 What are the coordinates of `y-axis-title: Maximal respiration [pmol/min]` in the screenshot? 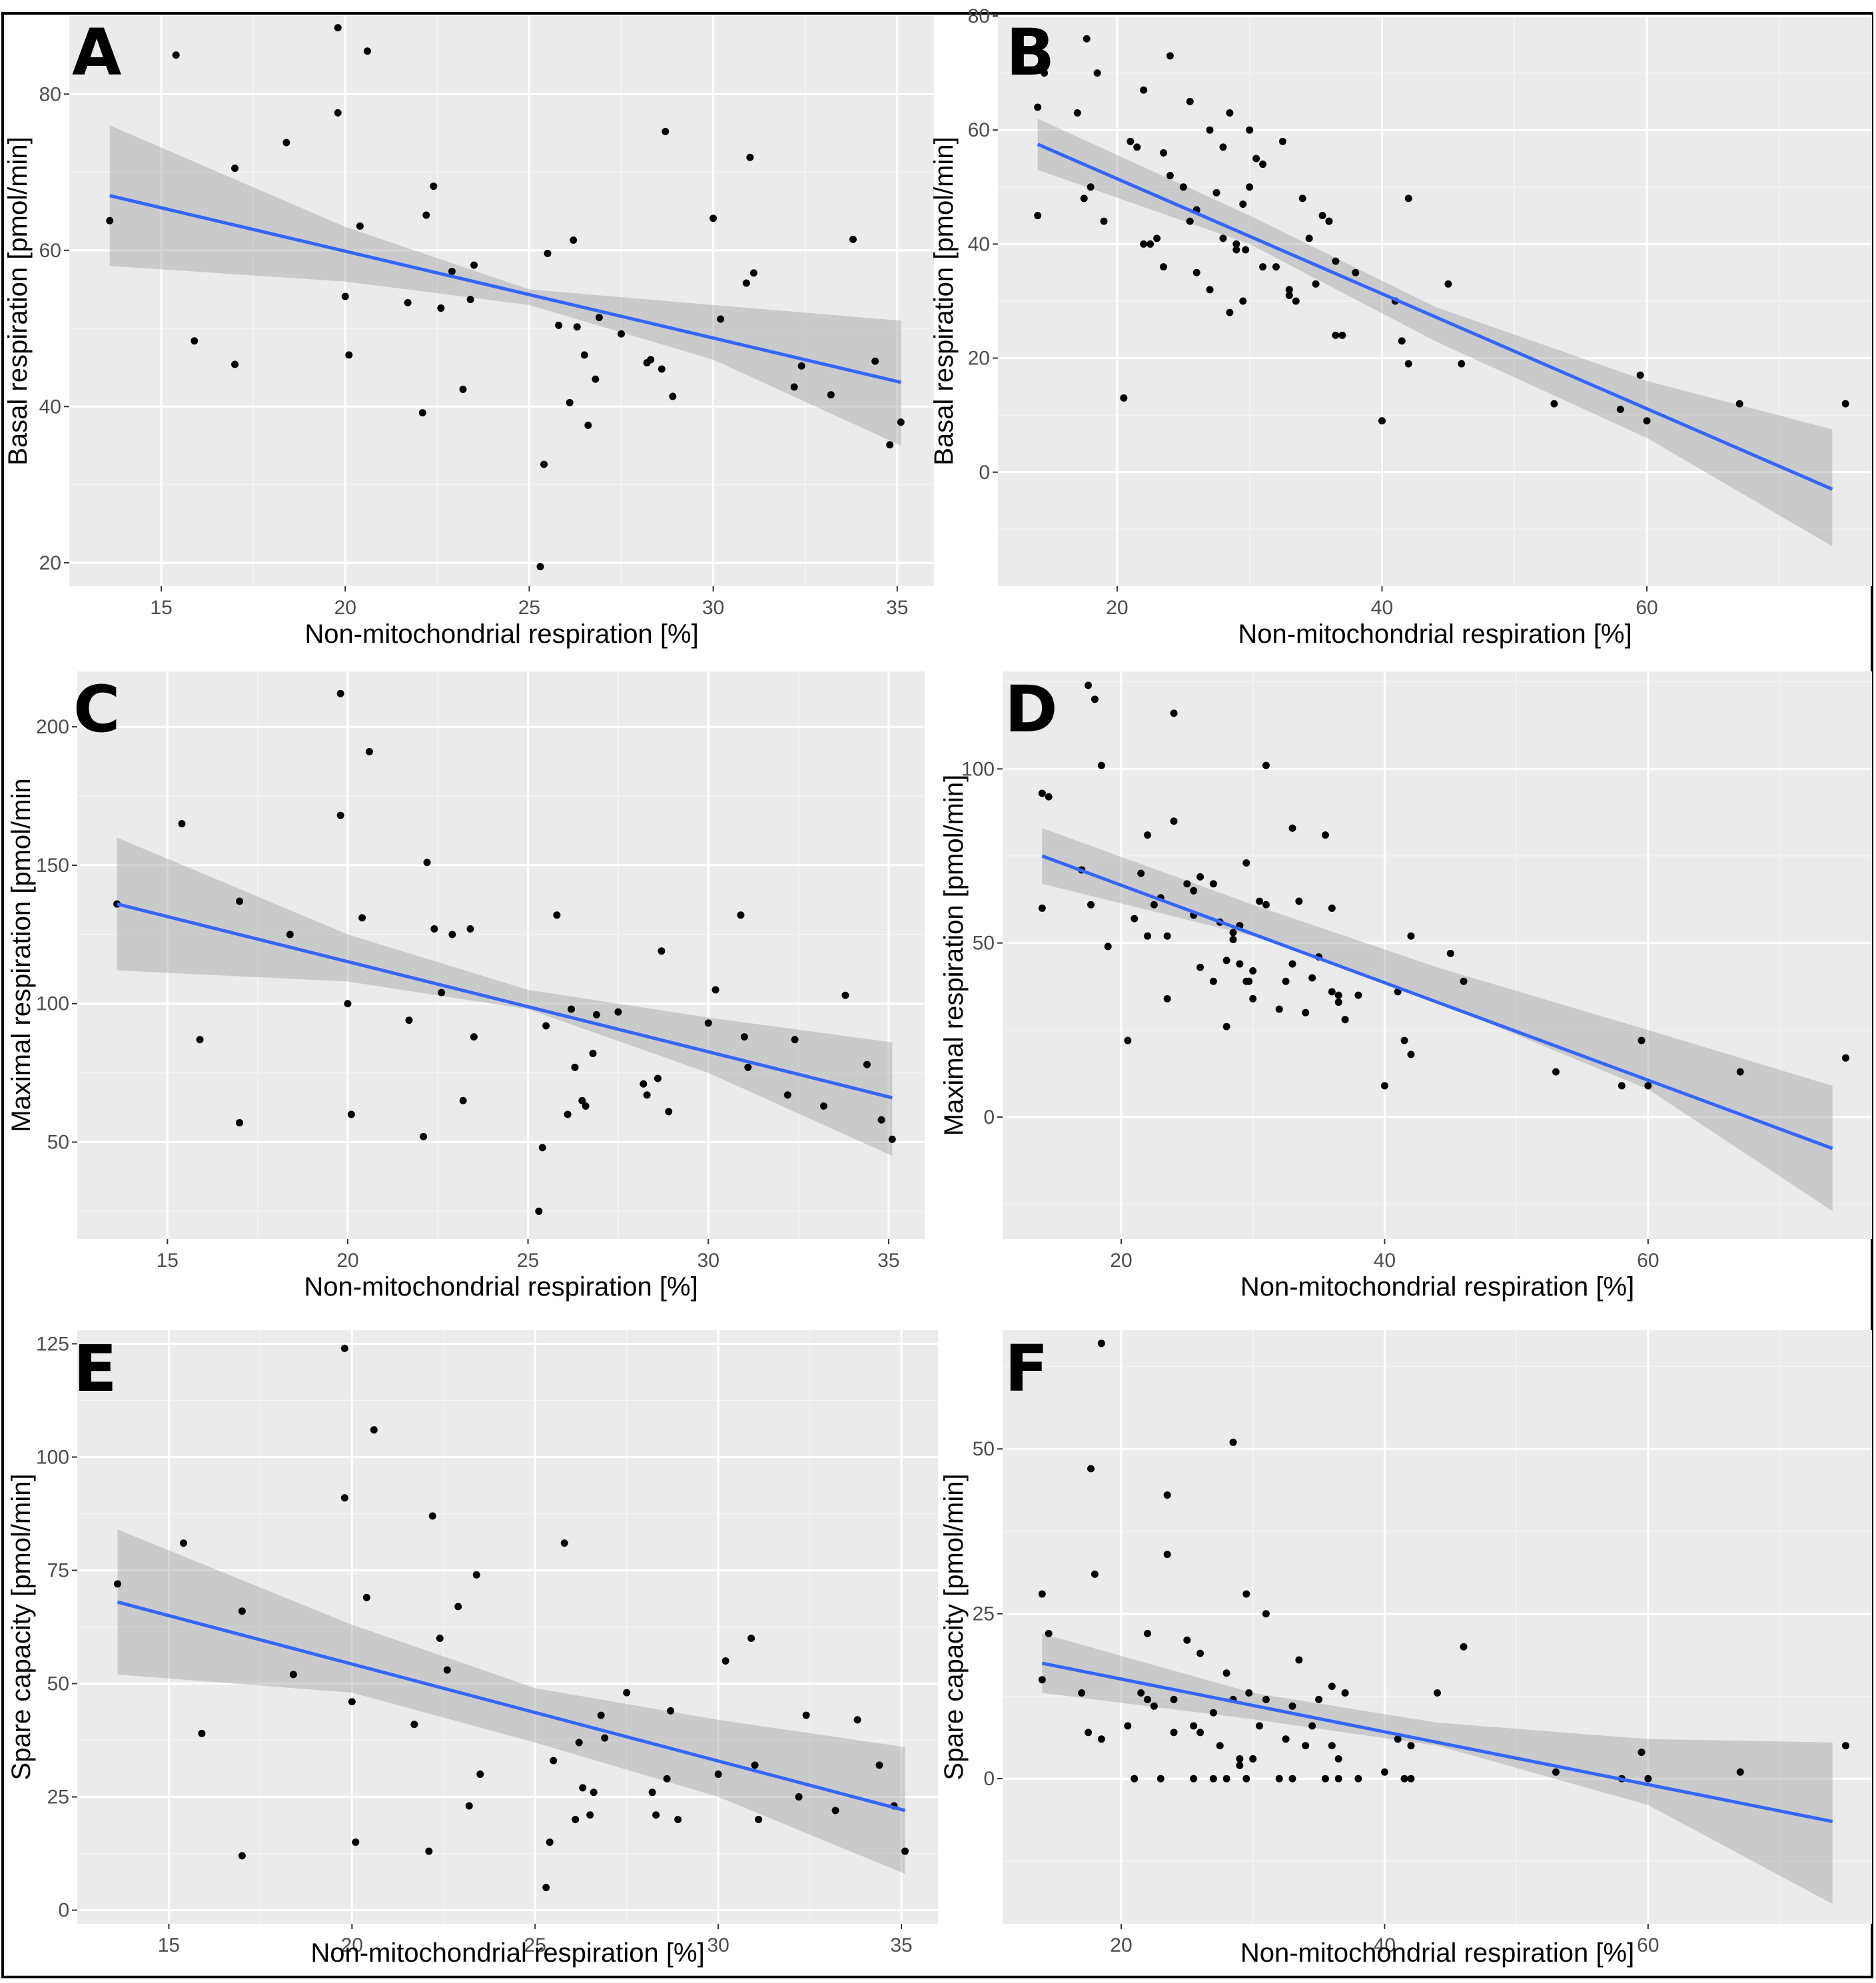 It's located at (954, 955).